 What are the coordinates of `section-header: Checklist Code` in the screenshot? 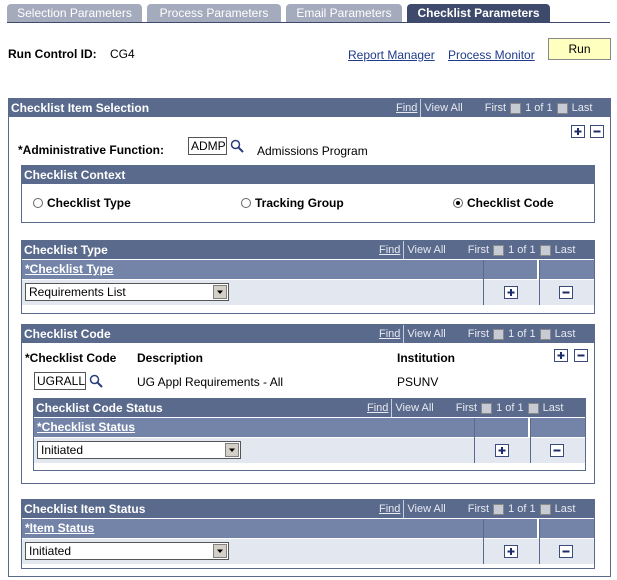 It's located at (308, 334).